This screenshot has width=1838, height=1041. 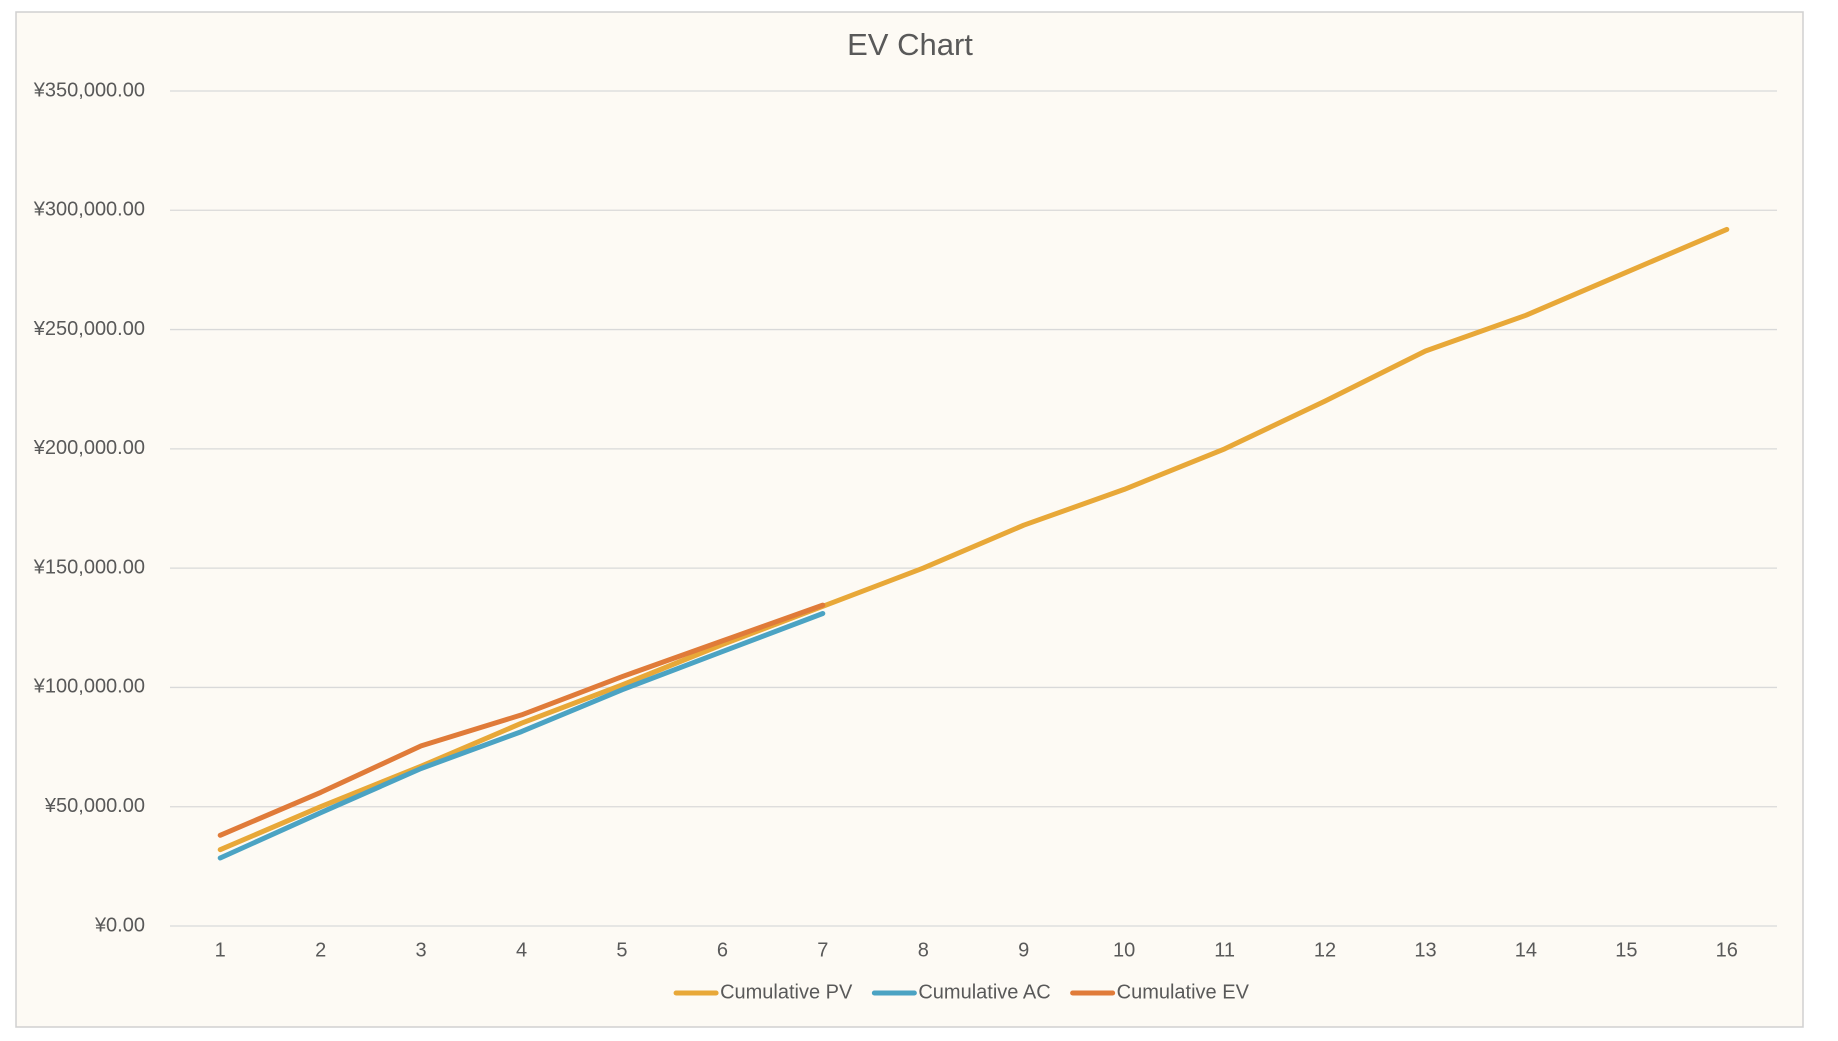 What do you see at coordinates (923, 950) in the screenshot?
I see `x-tick-label: 8` at bounding box center [923, 950].